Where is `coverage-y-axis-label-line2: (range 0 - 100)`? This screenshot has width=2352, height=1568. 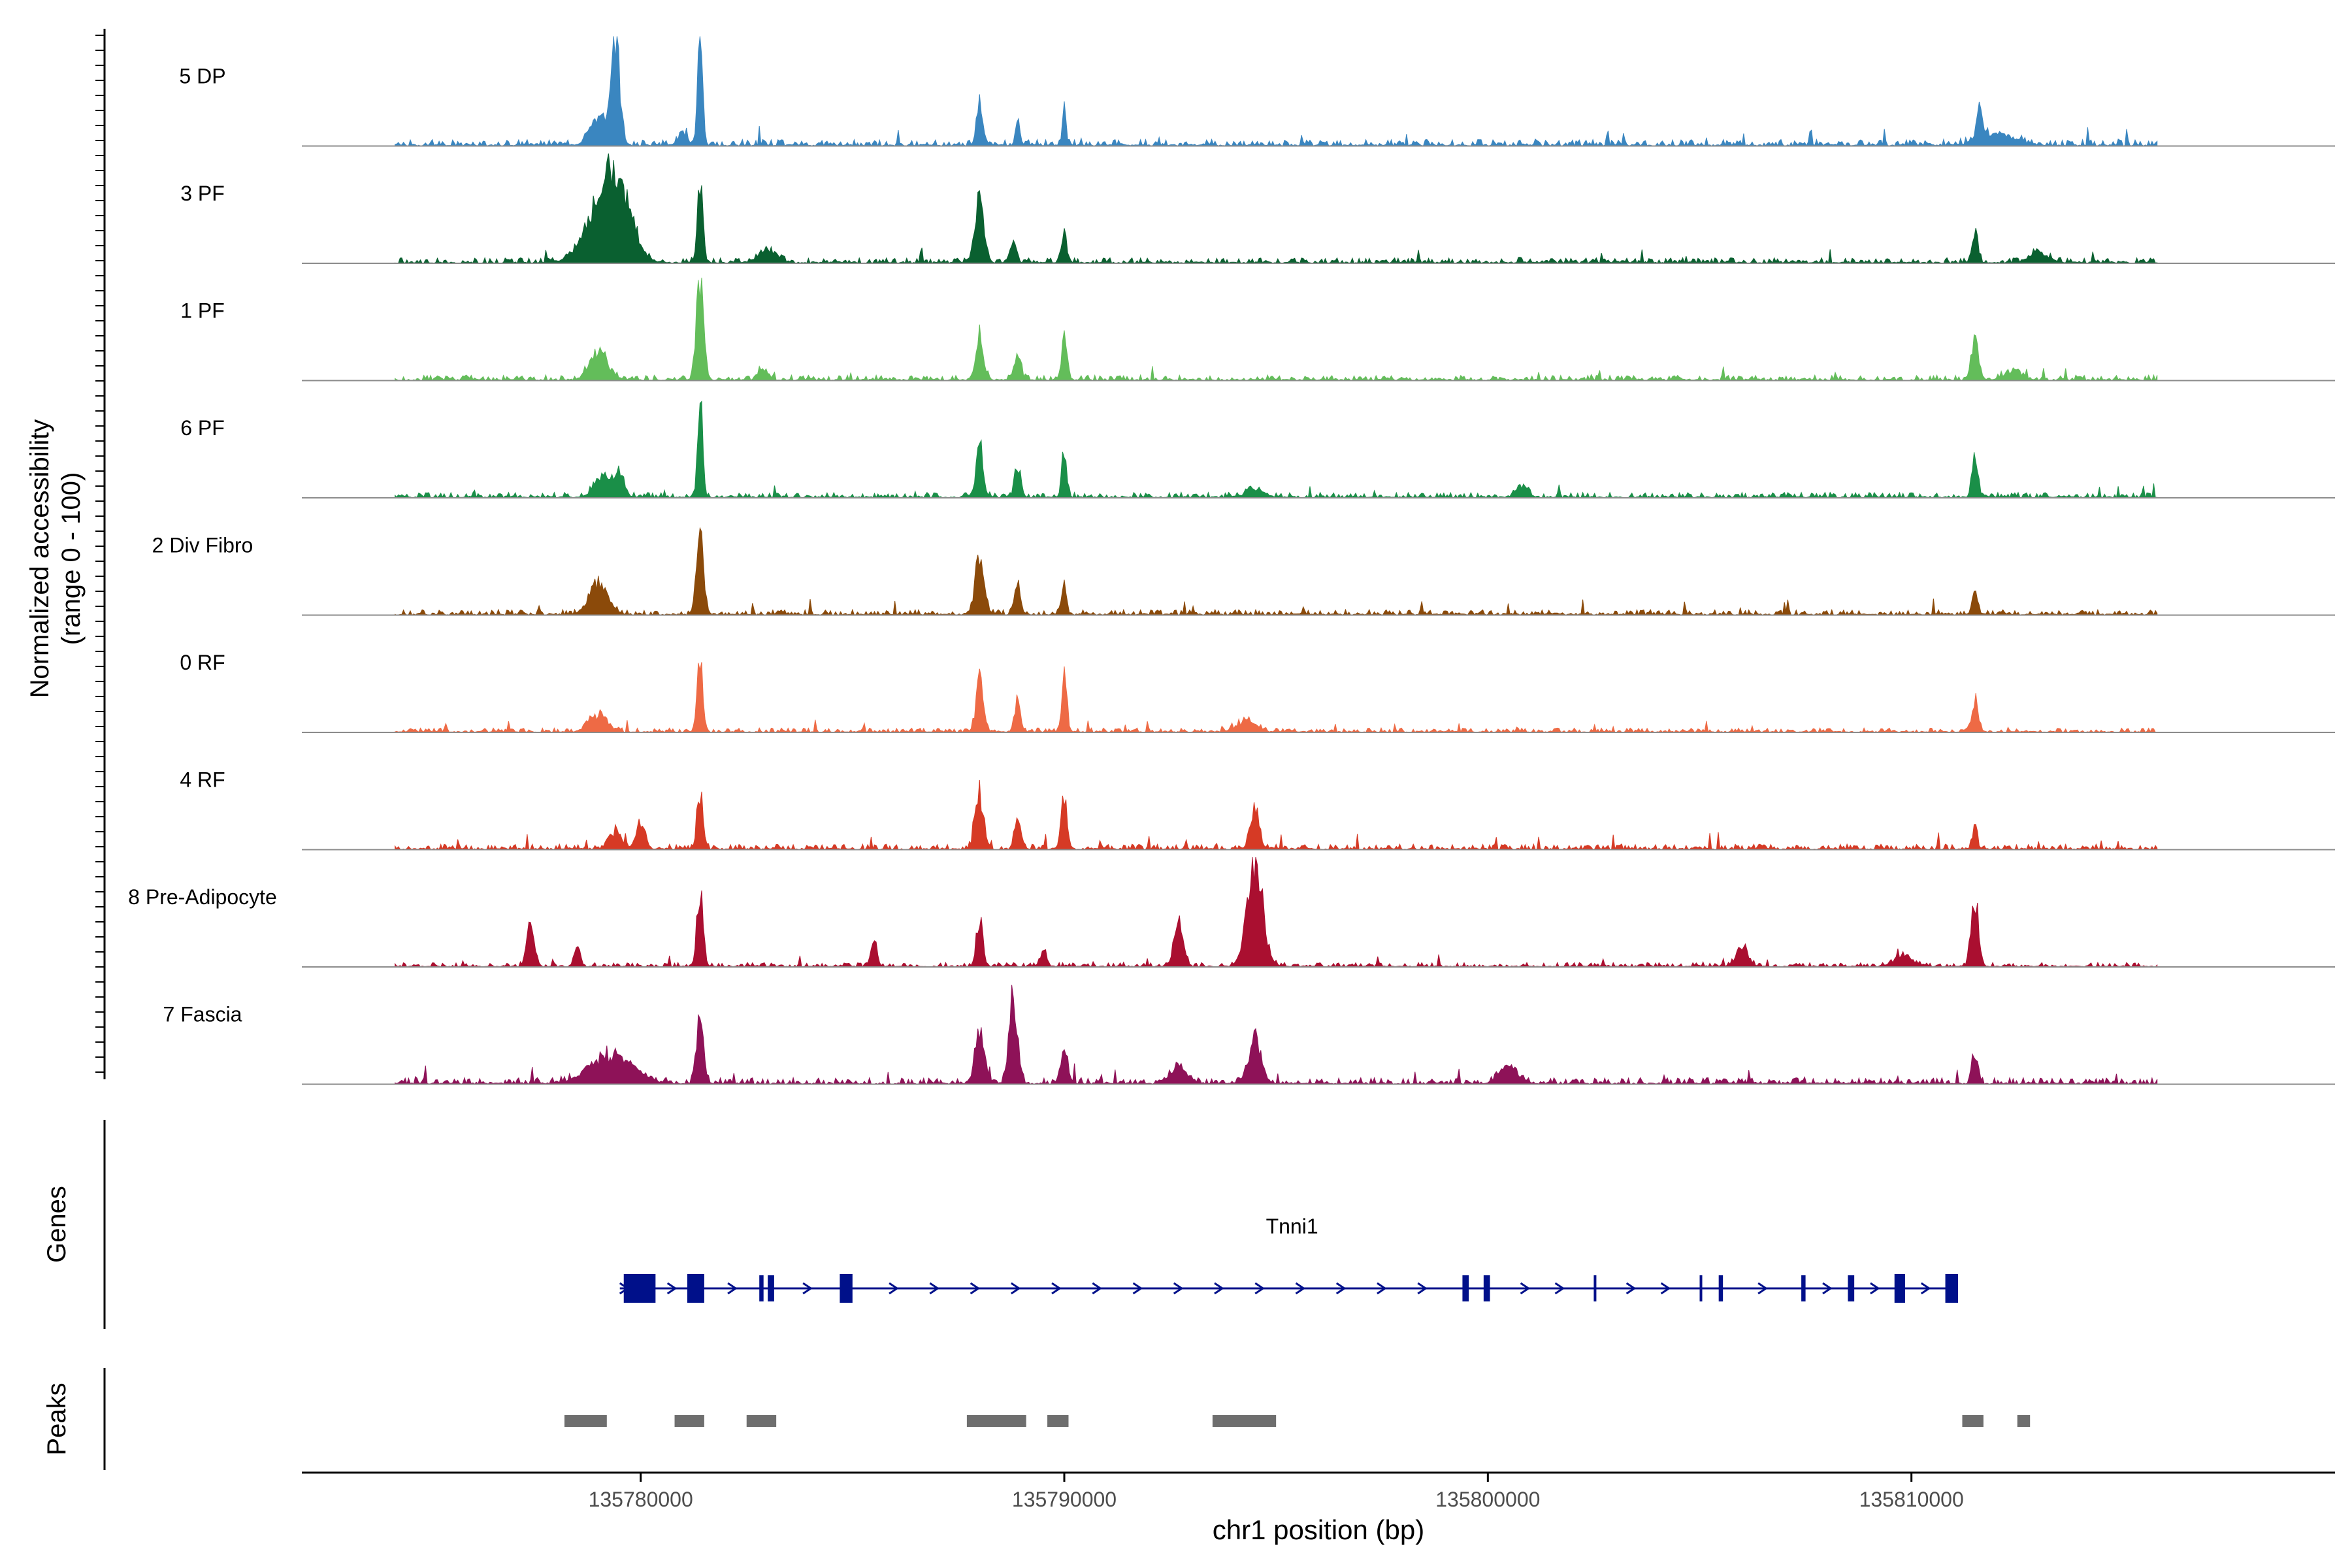 coverage-y-axis-label-line2: (range 0 - 100) is located at coordinates (71, 558).